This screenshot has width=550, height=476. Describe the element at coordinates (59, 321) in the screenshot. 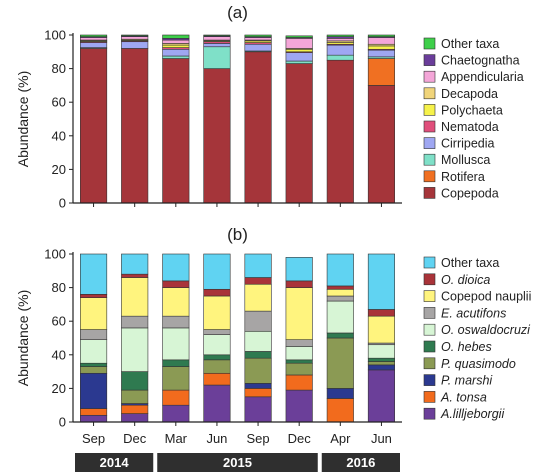

I see `y-tick-label: 60` at that location.